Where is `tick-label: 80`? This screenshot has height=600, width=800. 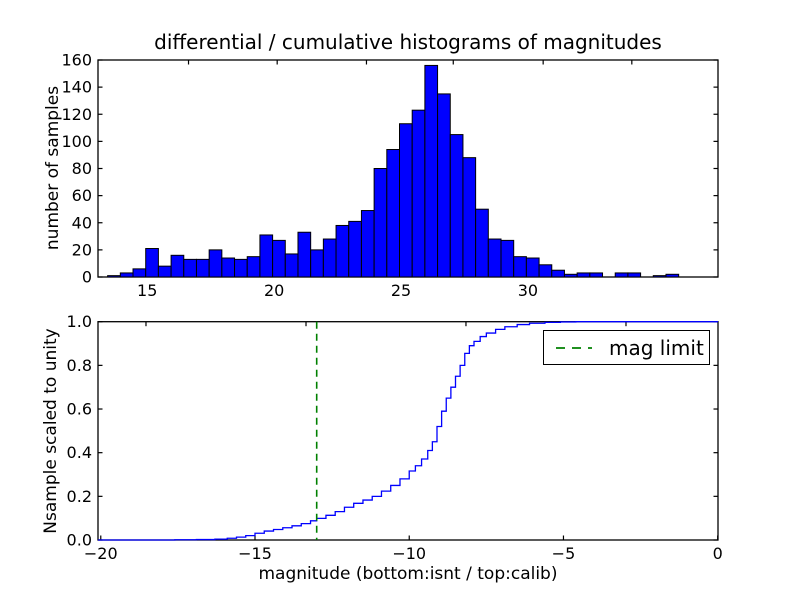
tick-label: 80 is located at coordinates (82, 168).